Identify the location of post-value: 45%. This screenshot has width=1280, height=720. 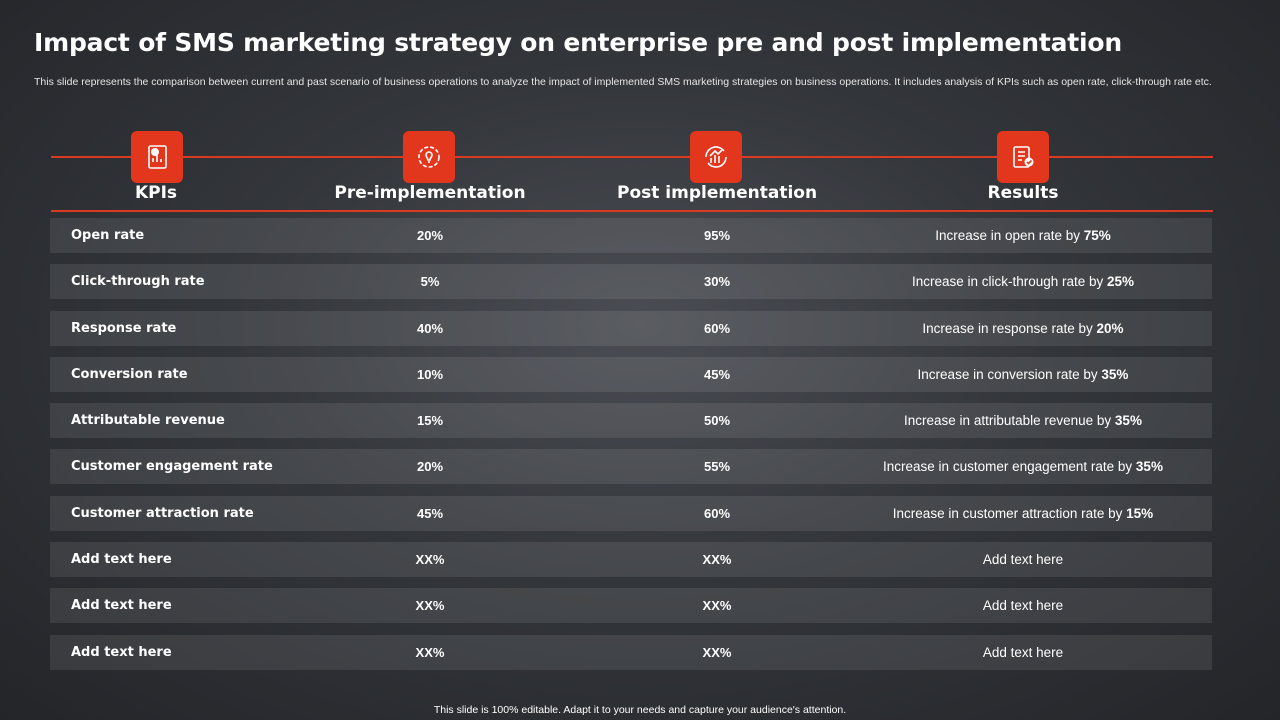
(717, 374).